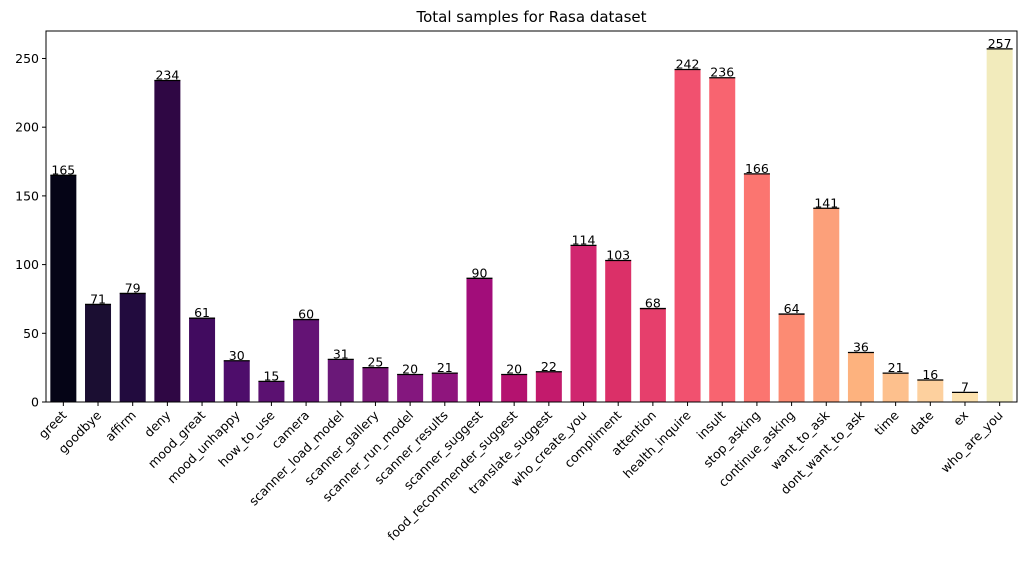  What do you see at coordinates (31, 333) in the screenshot?
I see `y-tick-label: 50` at bounding box center [31, 333].